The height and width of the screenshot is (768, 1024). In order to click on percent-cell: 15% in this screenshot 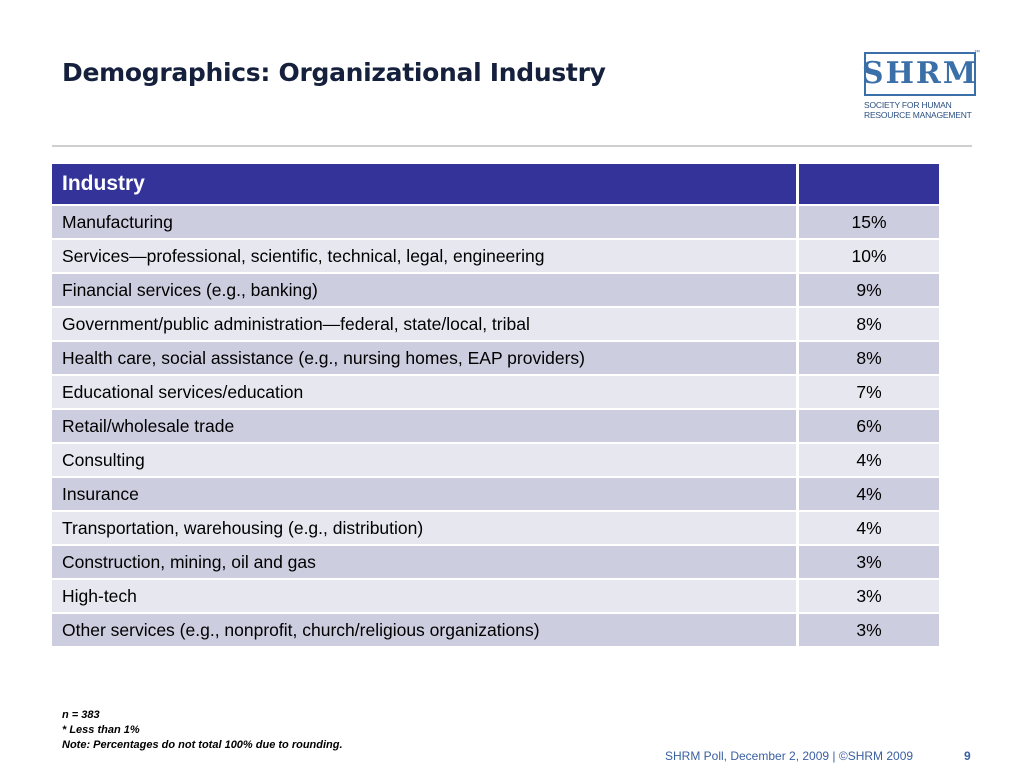, I will do `click(867, 222)`.